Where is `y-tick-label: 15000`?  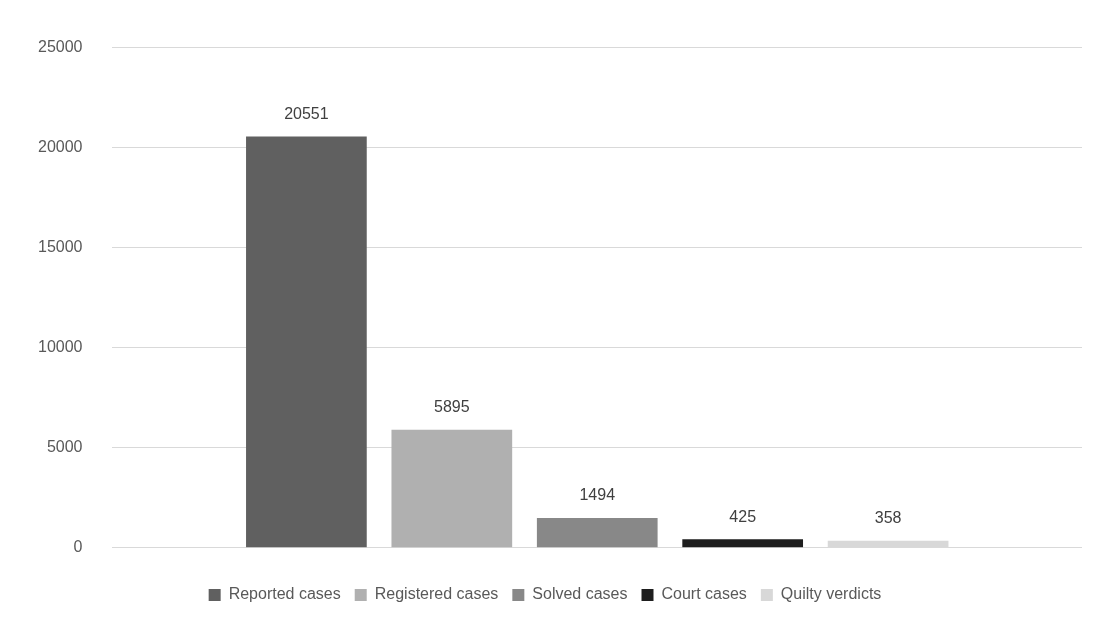 y-tick-label: 15000 is located at coordinates (60, 247).